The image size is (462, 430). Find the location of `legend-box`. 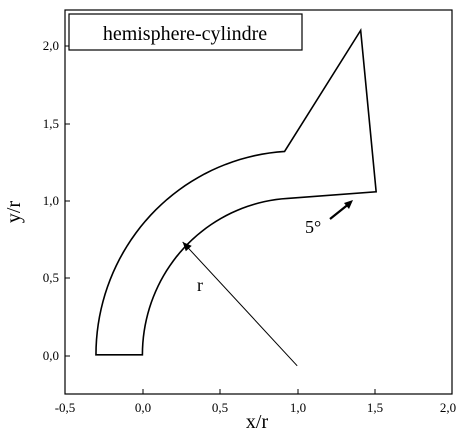

legend-box is located at coordinates (185, 32).